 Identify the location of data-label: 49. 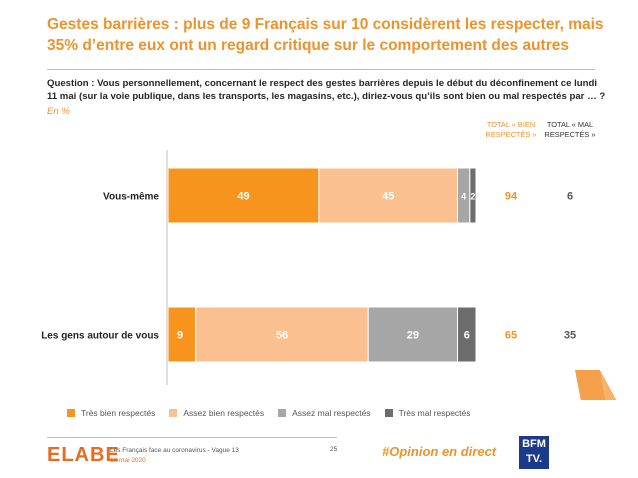
(243, 197).